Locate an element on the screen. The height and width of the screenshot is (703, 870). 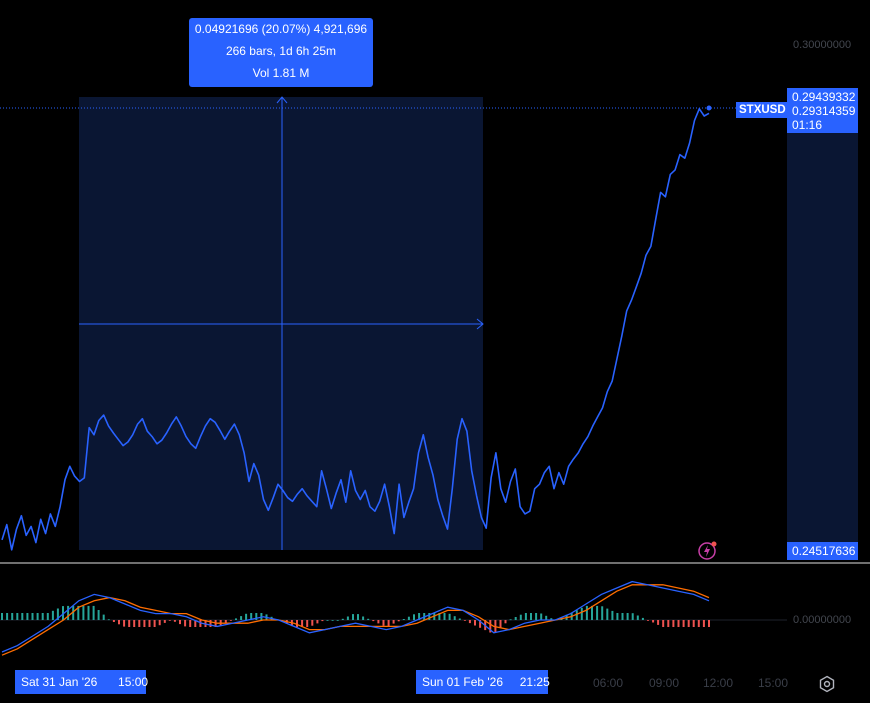
measure-volume-text: Vol 1.81 M is located at coordinates (281, 73).